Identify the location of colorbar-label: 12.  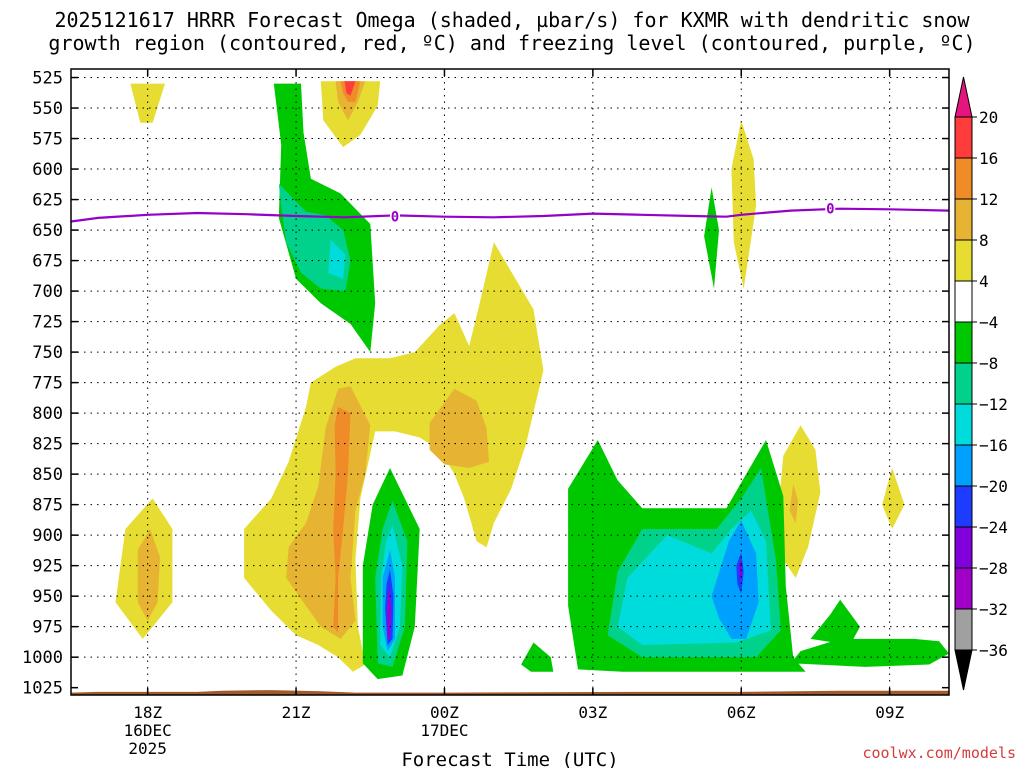
(988, 199).